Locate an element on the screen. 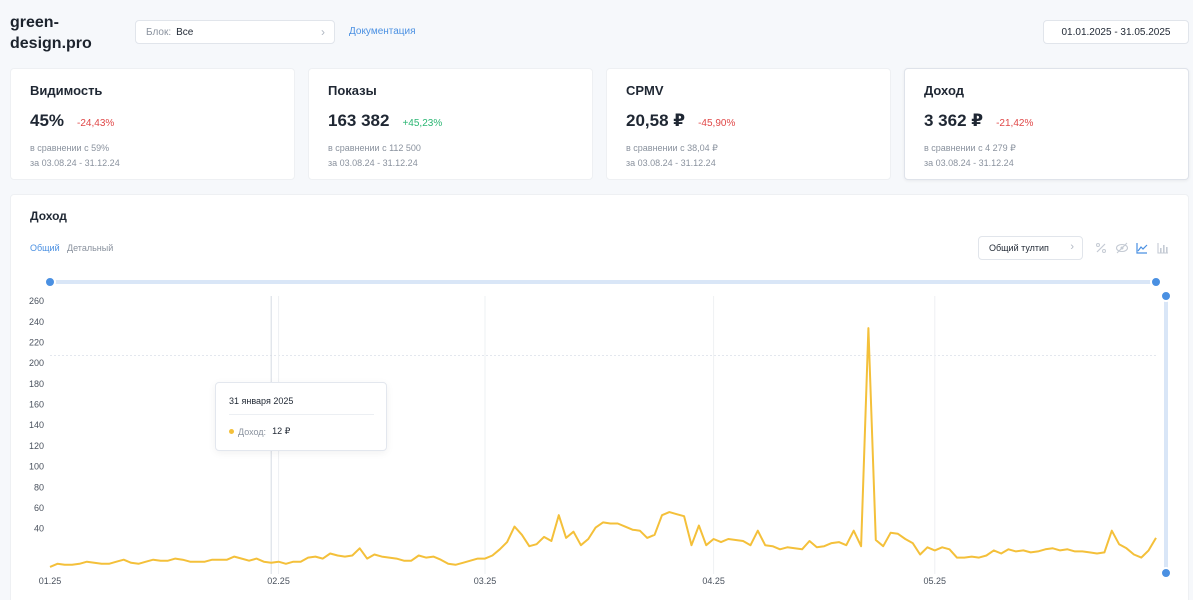 Image resolution: width=1193 pixels, height=600 pixels. tooltip-divider is located at coordinates (301, 414).